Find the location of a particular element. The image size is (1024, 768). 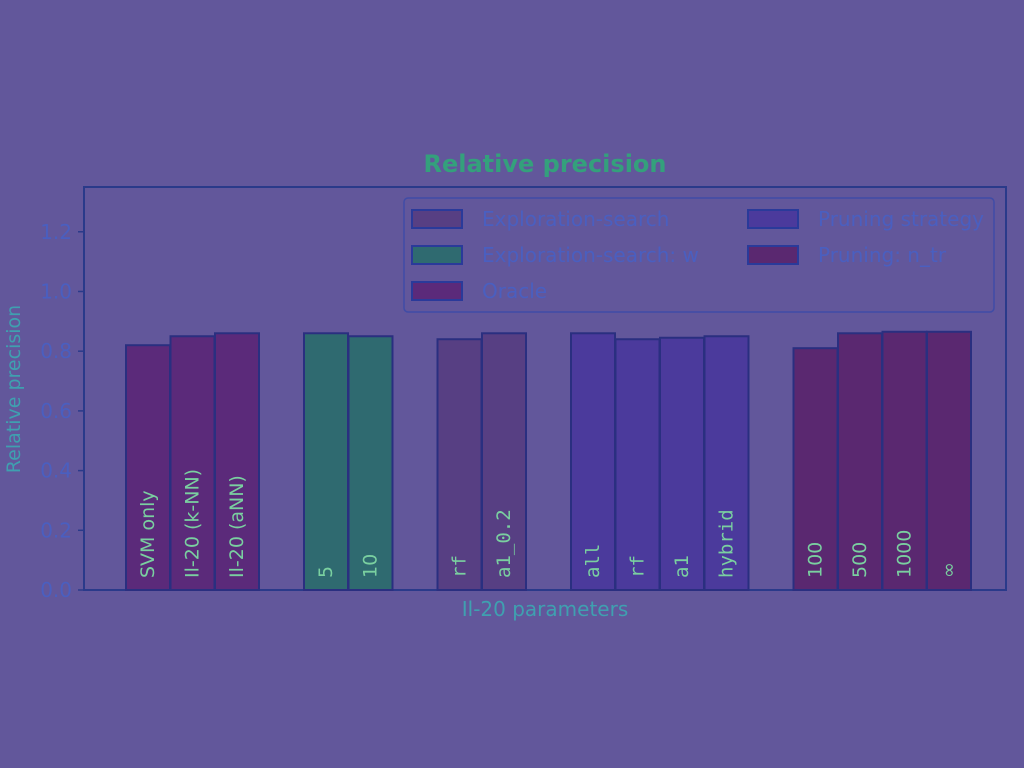

legend-label: Pruning: n_tr is located at coordinates (882, 255).